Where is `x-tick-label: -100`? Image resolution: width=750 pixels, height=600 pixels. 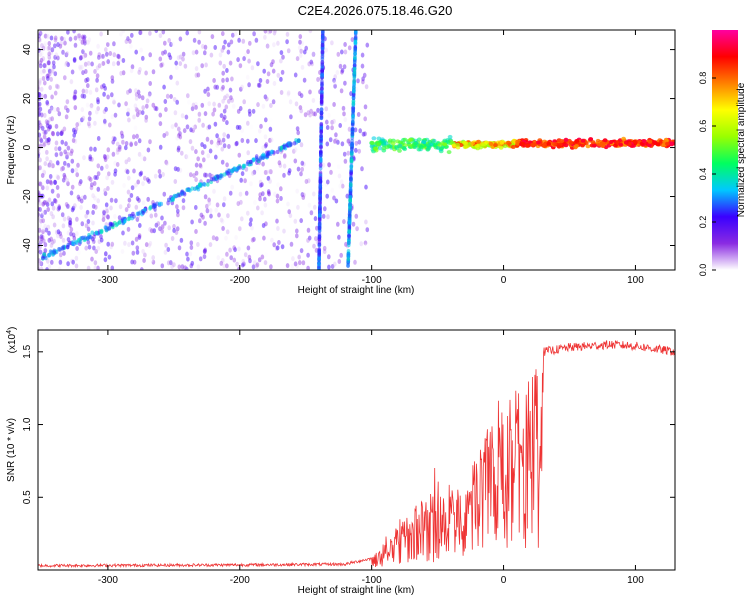
x-tick-label: -100 is located at coordinates (372, 580).